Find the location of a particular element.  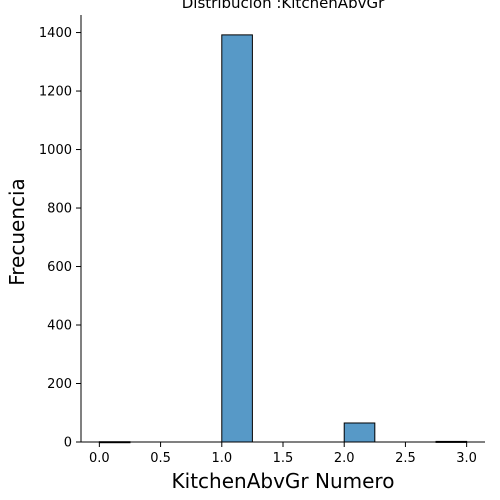

chart-title: Distribución :KitchenAbvGr is located at coordinates (283, 6).